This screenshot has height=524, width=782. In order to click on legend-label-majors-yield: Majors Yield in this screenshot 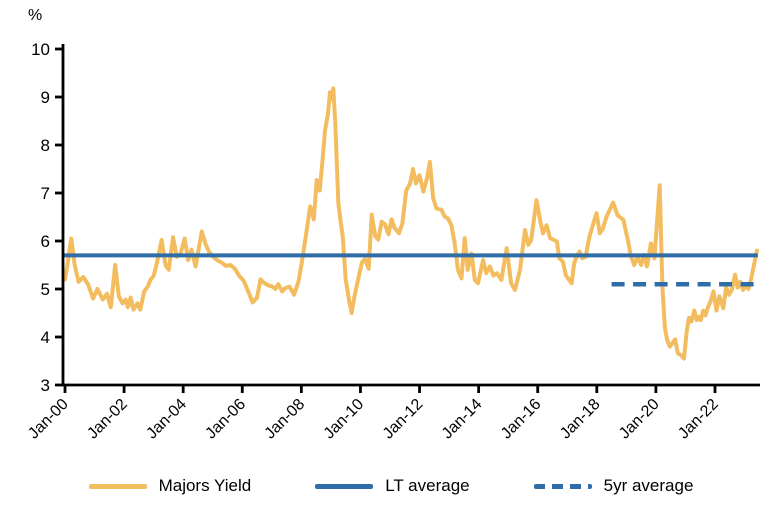, I will do `click(205, 485)`.